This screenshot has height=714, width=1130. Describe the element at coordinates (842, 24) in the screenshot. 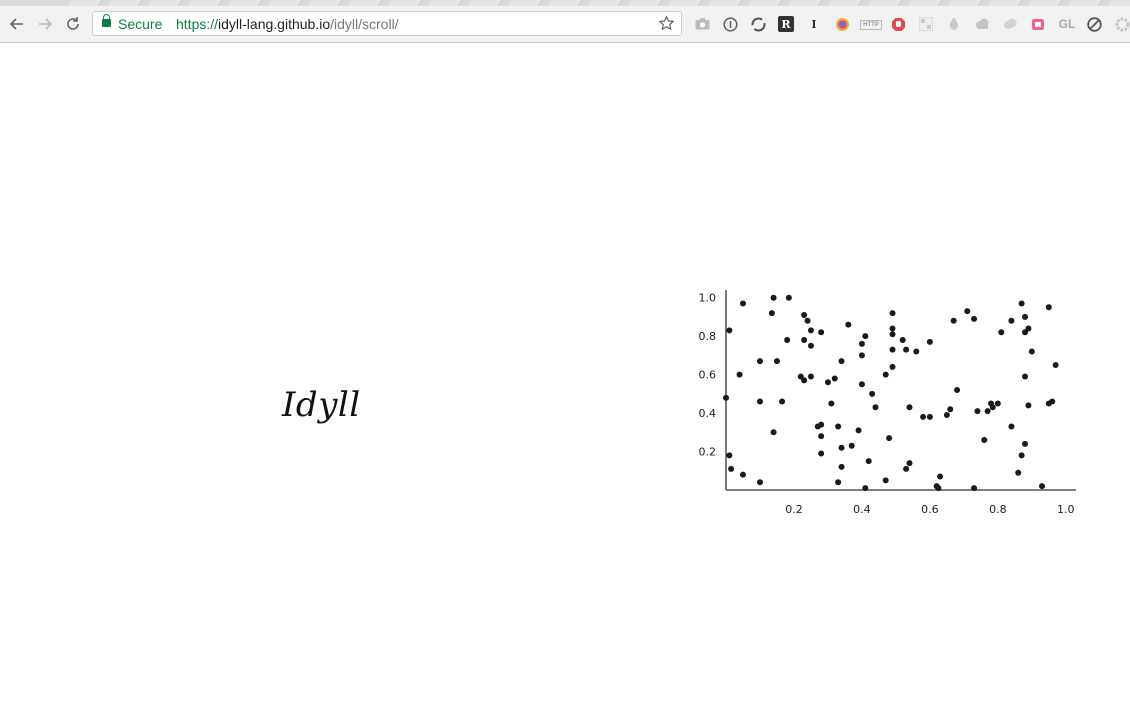

I see `color-wheel-icon` at that location.